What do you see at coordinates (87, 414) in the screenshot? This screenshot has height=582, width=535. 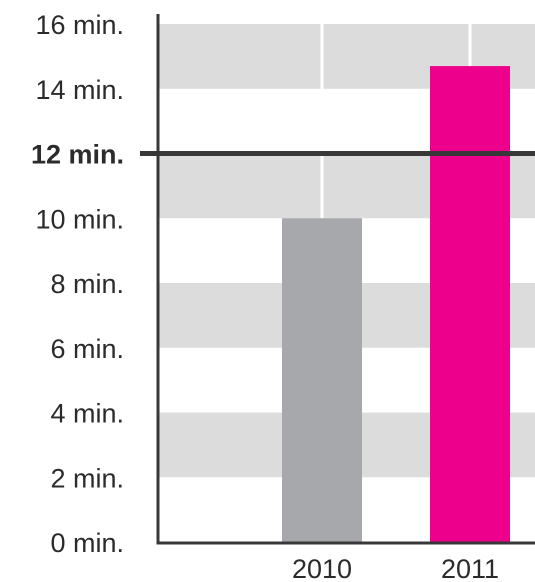 I see `y-tick-label: 4 min.` at bounding box center [87, 414].